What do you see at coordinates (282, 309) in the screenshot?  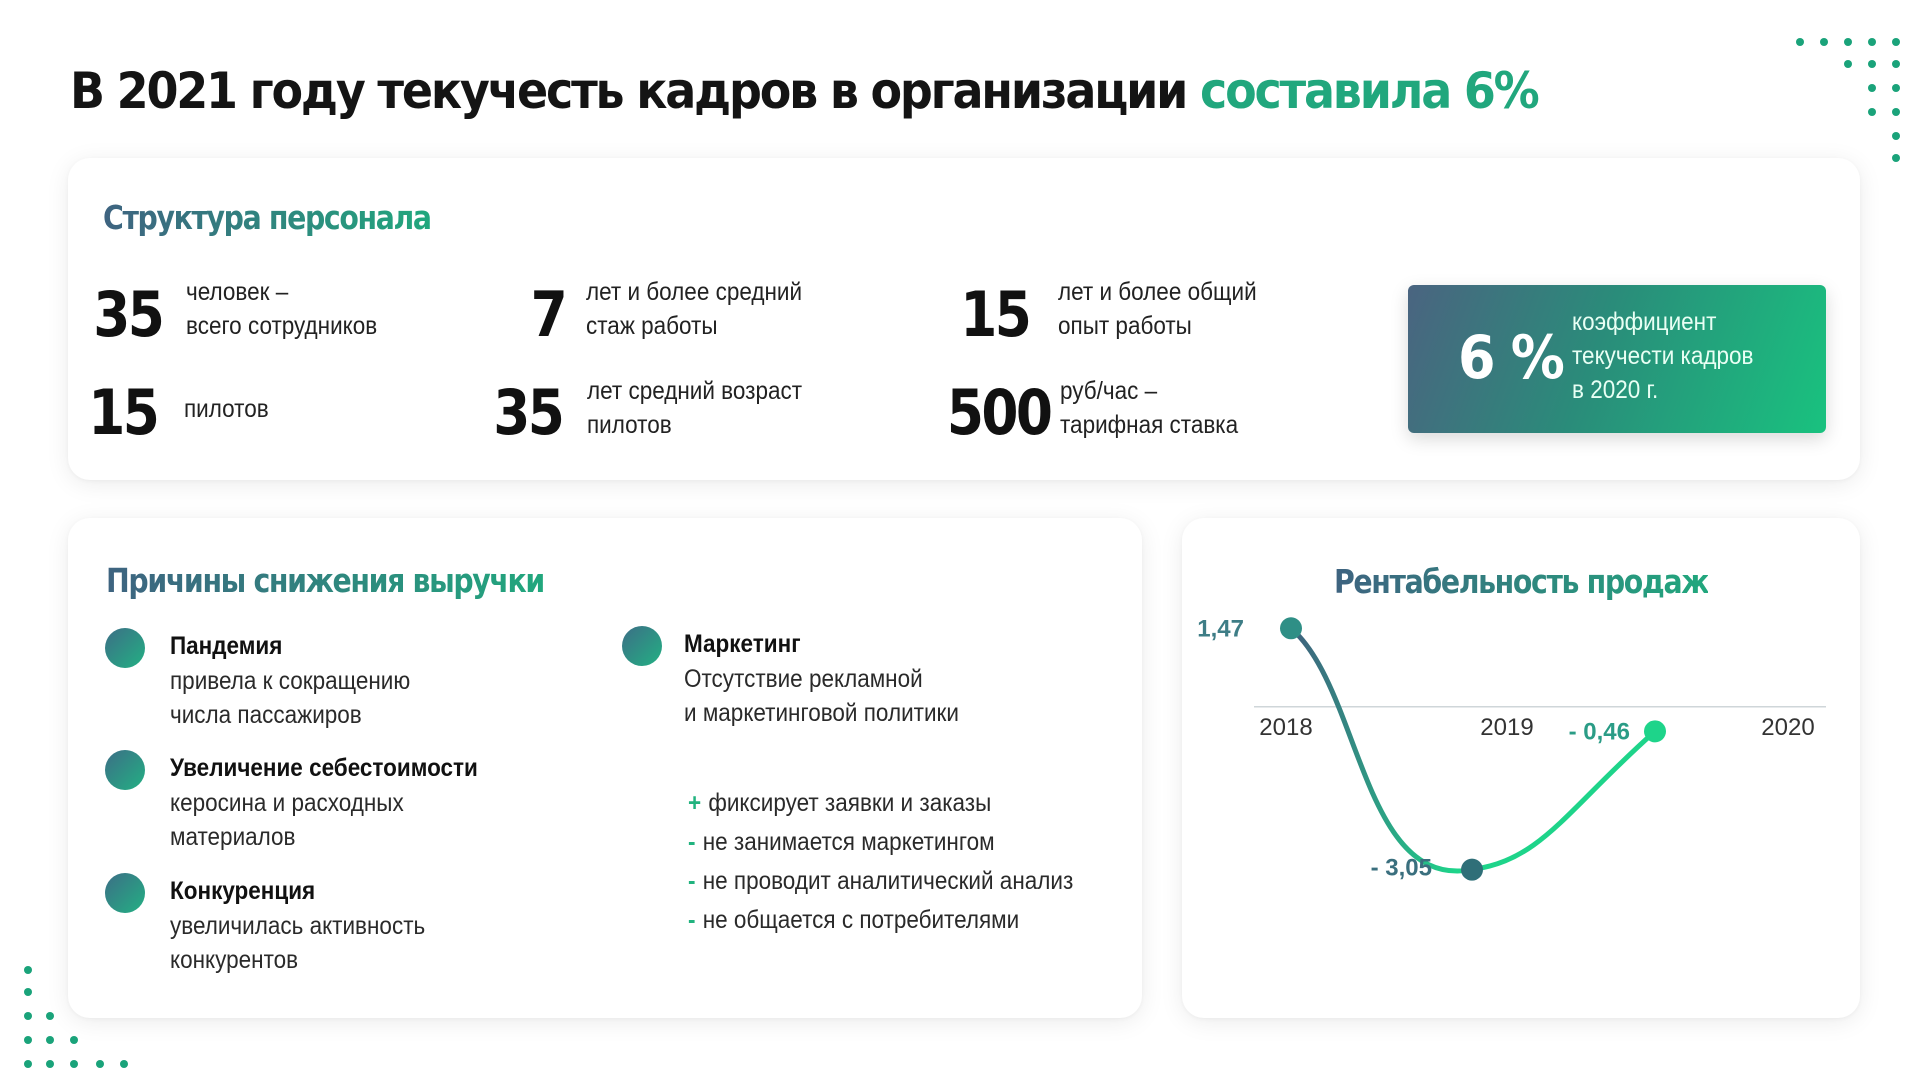 I see `stat-label-employees: человек – всего сотрудников` at bounding box center [282, 309].